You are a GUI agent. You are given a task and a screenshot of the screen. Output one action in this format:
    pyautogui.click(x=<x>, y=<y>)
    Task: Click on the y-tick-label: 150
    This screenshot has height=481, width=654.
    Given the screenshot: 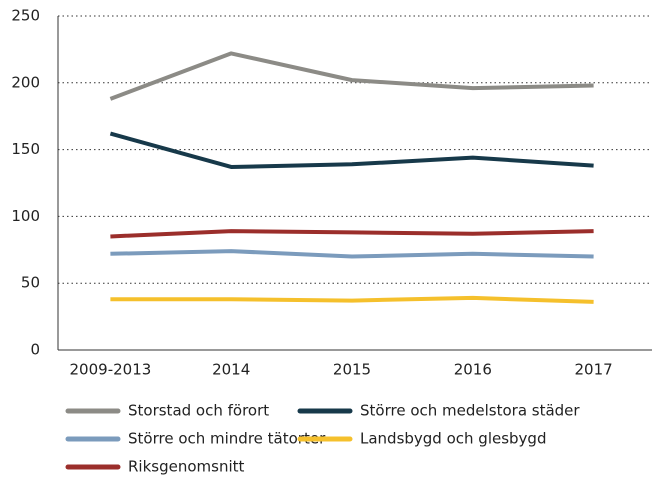 What is the action you would take?
    pyautogui.click(x=25, y=149)
    